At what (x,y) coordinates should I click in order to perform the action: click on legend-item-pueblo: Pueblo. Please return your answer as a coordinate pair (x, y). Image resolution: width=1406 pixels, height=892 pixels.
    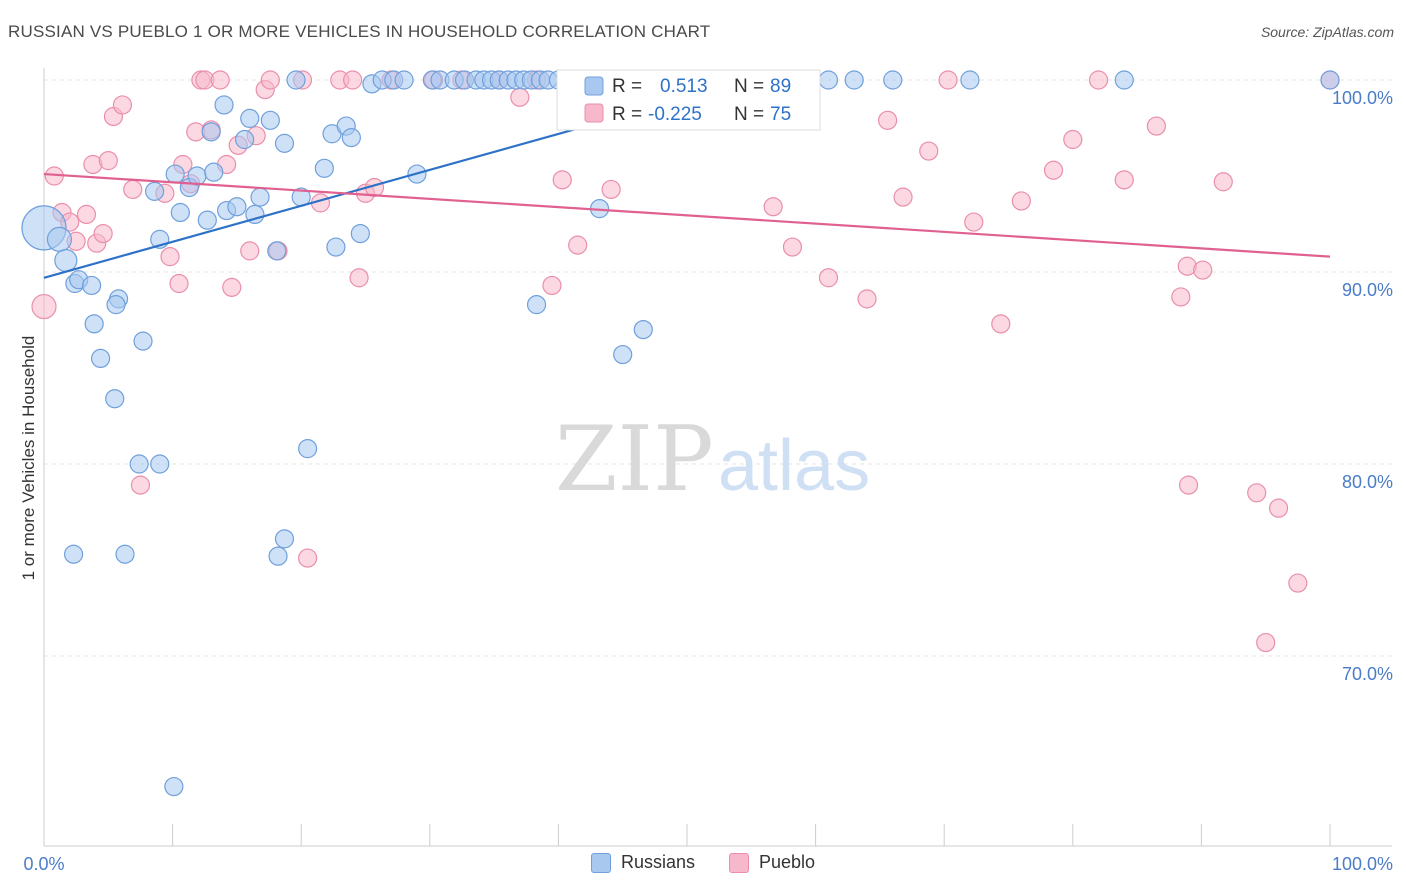
    Looking at the image, I should click on (772, 862).